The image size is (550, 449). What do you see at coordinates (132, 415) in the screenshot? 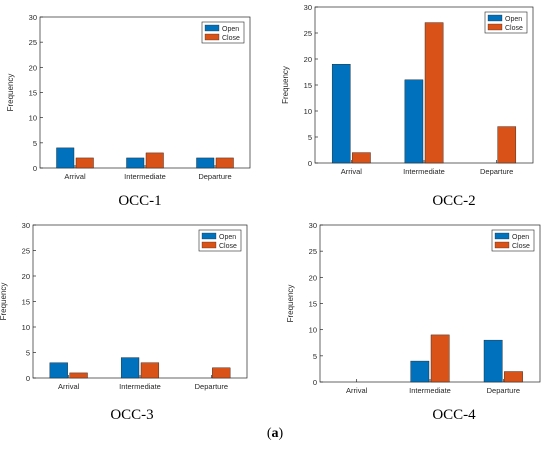
I see `caption-occ-3: OCC-3` at bounding box center [132, 415].